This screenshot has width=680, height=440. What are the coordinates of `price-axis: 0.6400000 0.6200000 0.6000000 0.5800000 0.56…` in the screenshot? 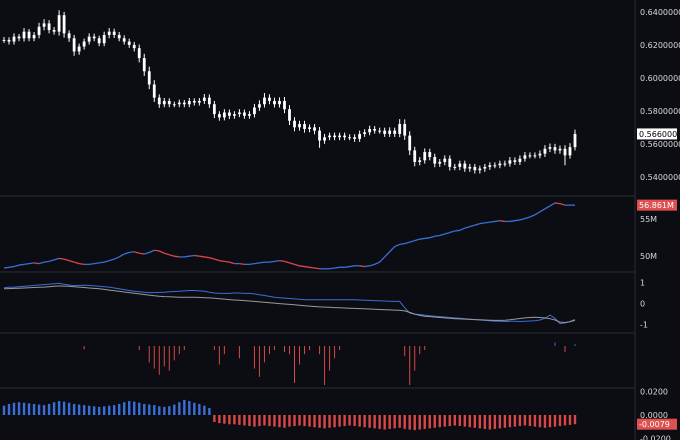 It's located at (658, 224).